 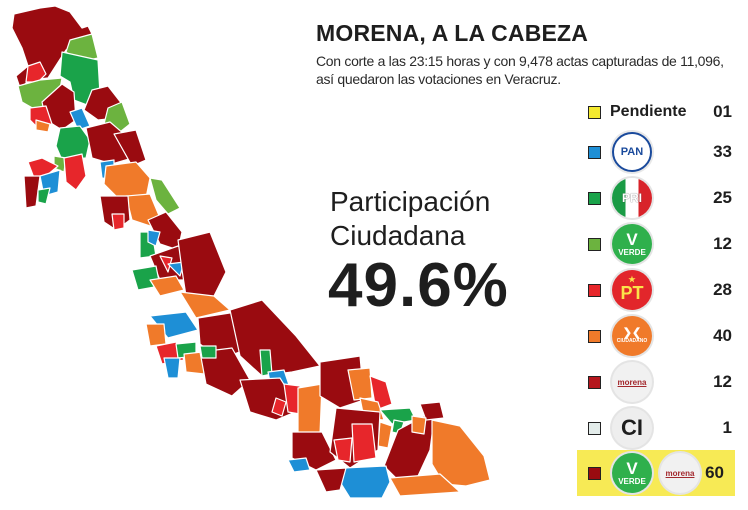 I want to click on count: 60, so click(x=714, y=472).